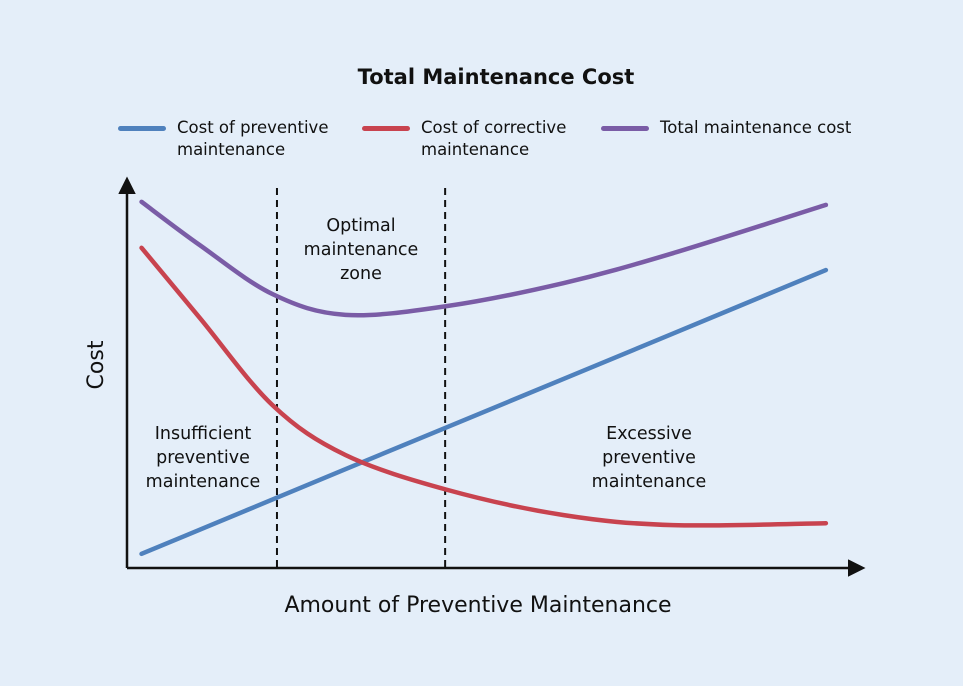 The width and height of the screenshot is (963, 686). What do you see at coordinates (496, 77) in the screenshot?
I see `chart-title: Total Maintenance Cost` at bounding box center [496, 77].